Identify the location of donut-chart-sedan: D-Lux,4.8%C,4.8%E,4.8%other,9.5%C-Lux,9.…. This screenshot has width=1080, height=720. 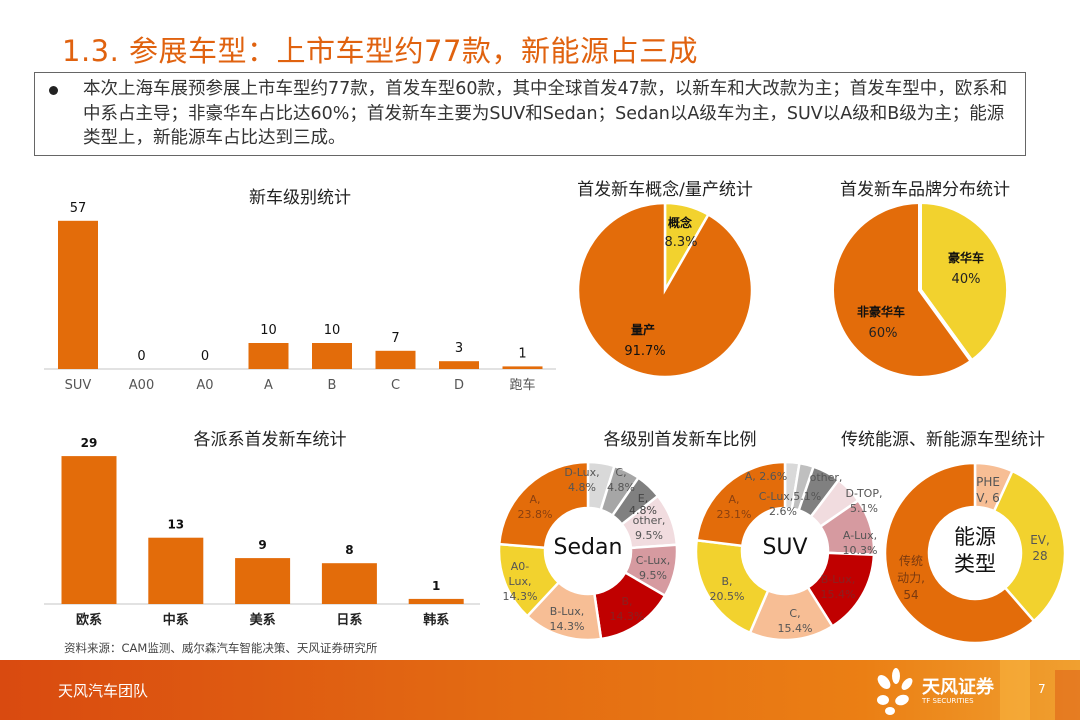
(588, 551).